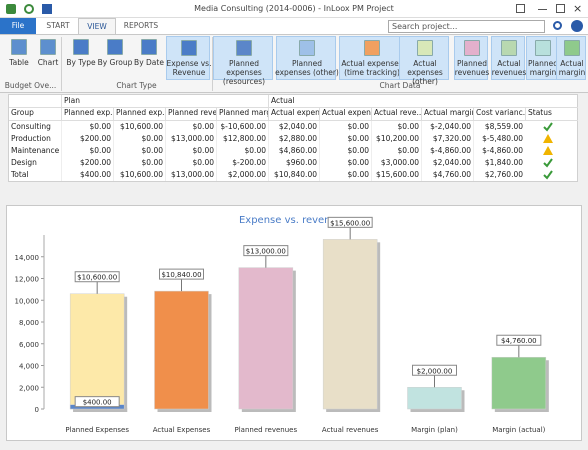 This screenshot has width=588, height=450. Describe the element at coordinates (97, 403) in the screenshot. I see `data-label: $400.00` at that location.